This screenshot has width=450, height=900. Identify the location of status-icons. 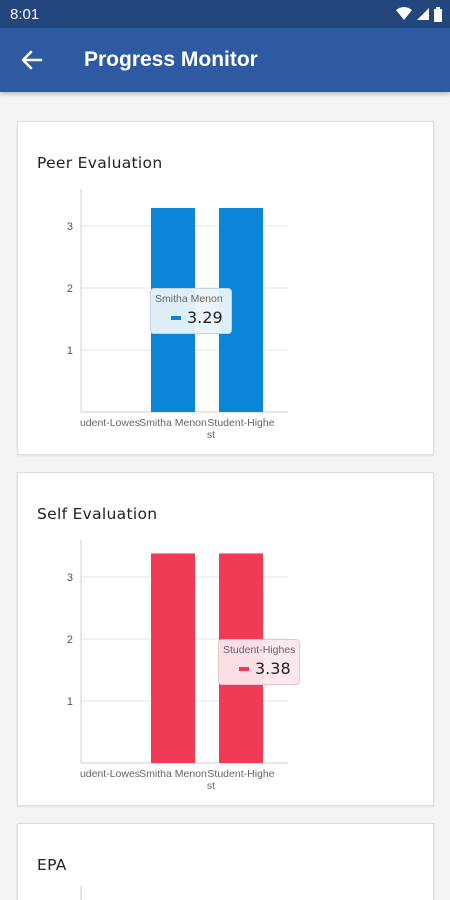
(419, 14).